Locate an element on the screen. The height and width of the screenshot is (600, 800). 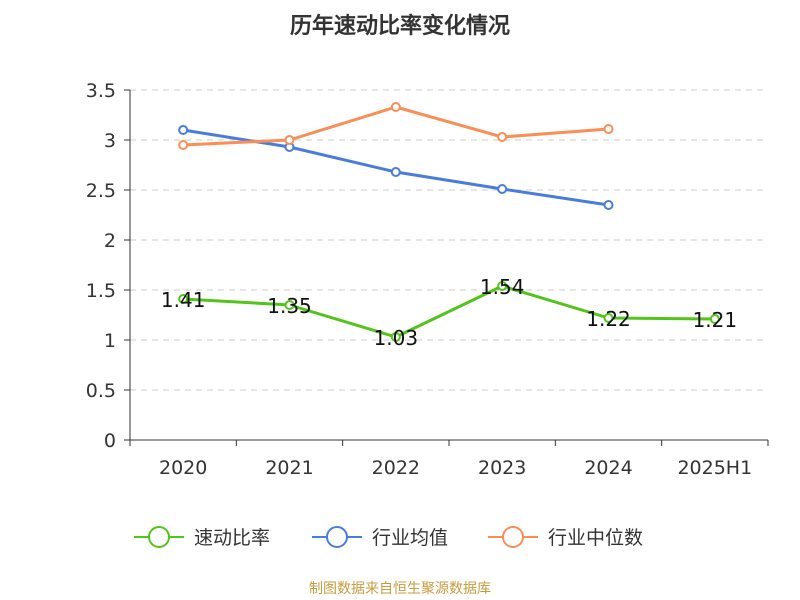
data-label: 1.21 is located at coordinates (715, 320).